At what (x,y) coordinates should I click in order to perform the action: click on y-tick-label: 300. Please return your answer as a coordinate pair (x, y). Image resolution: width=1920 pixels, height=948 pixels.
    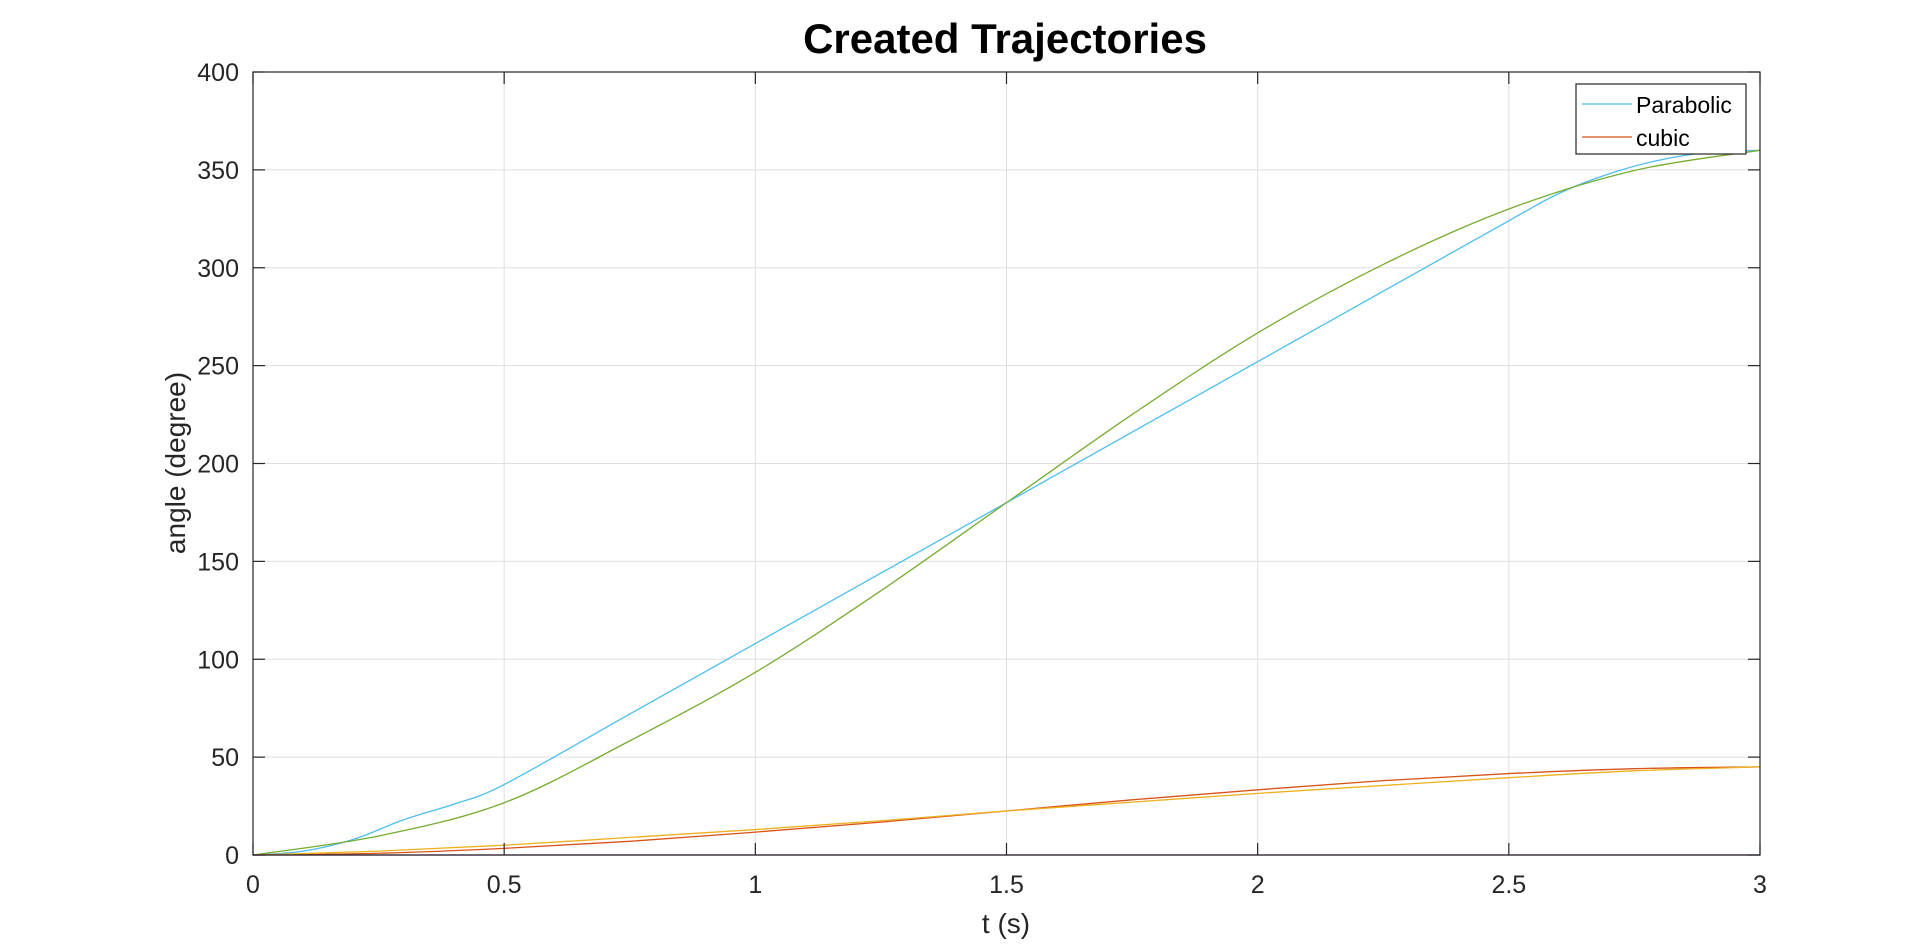
    Looking at the image, I should click on (218, 269).